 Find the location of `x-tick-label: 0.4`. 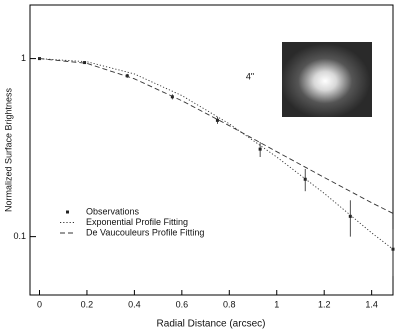

x-tick-label: 0.4 is located at coordinates (134, 304).